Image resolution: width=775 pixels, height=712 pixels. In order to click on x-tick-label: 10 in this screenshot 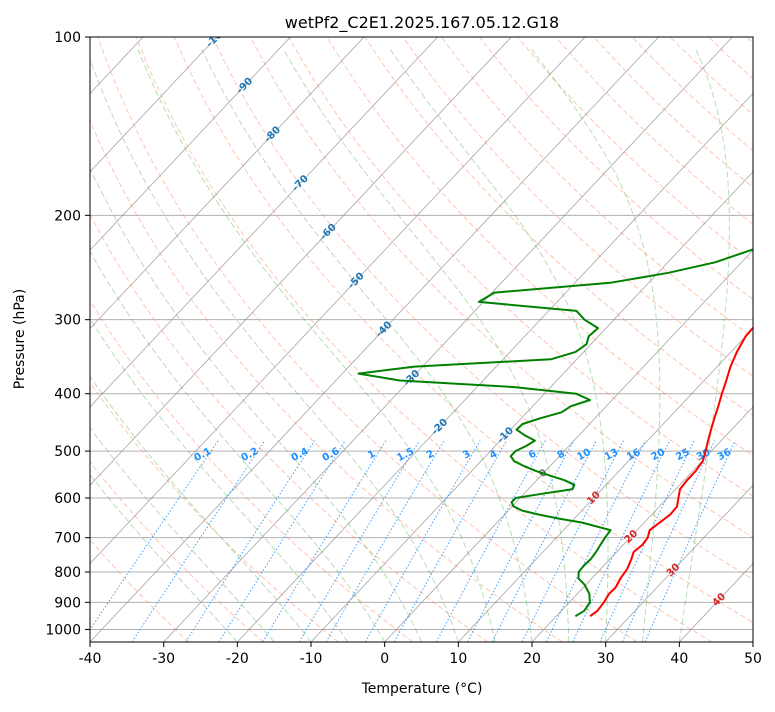, I will do `click(458, 659)`.